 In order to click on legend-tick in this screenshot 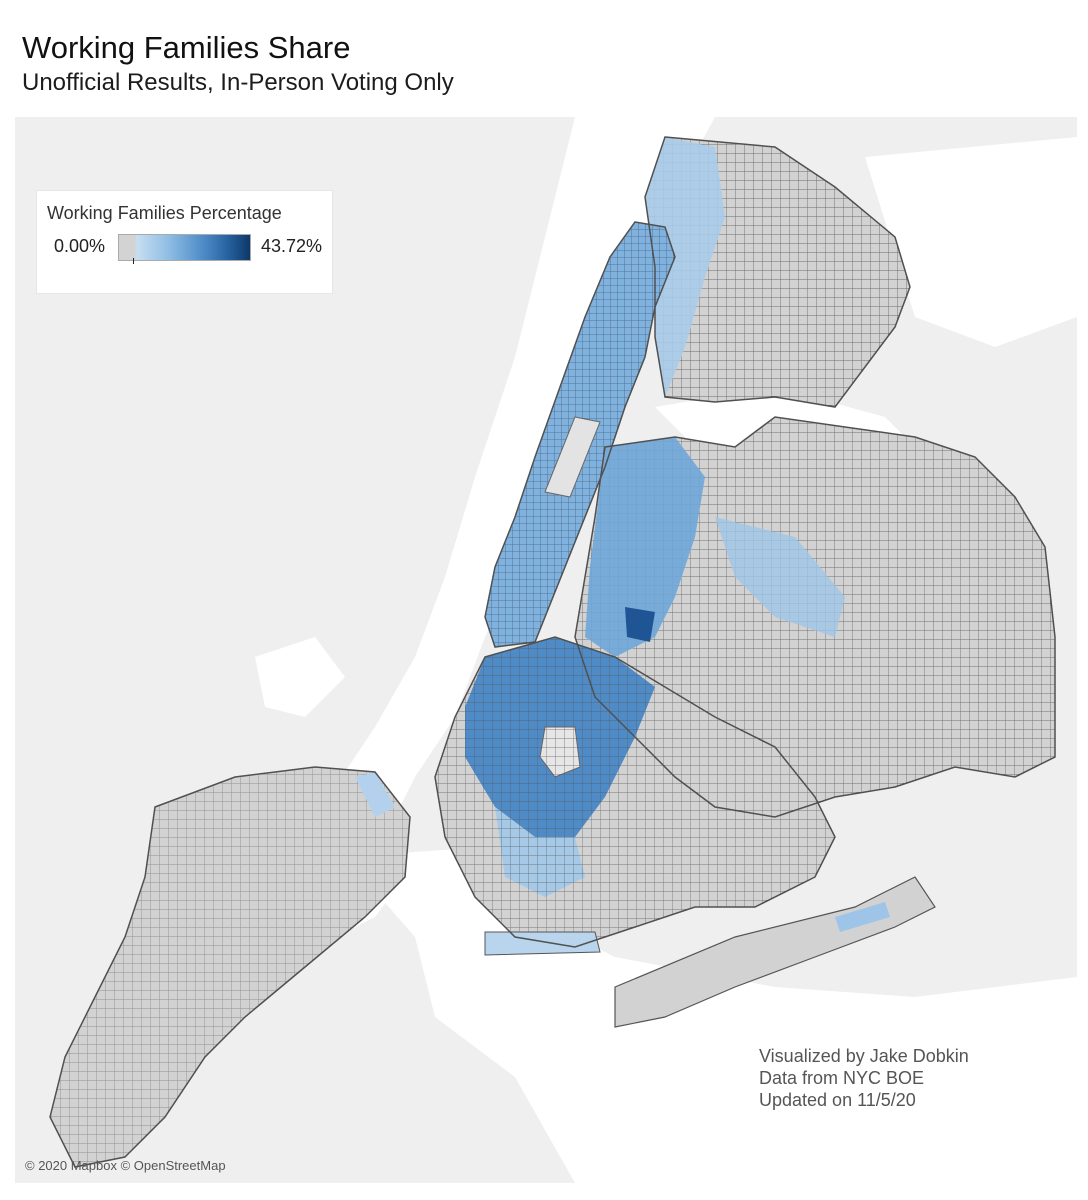, I will do `click(133, 261)`.